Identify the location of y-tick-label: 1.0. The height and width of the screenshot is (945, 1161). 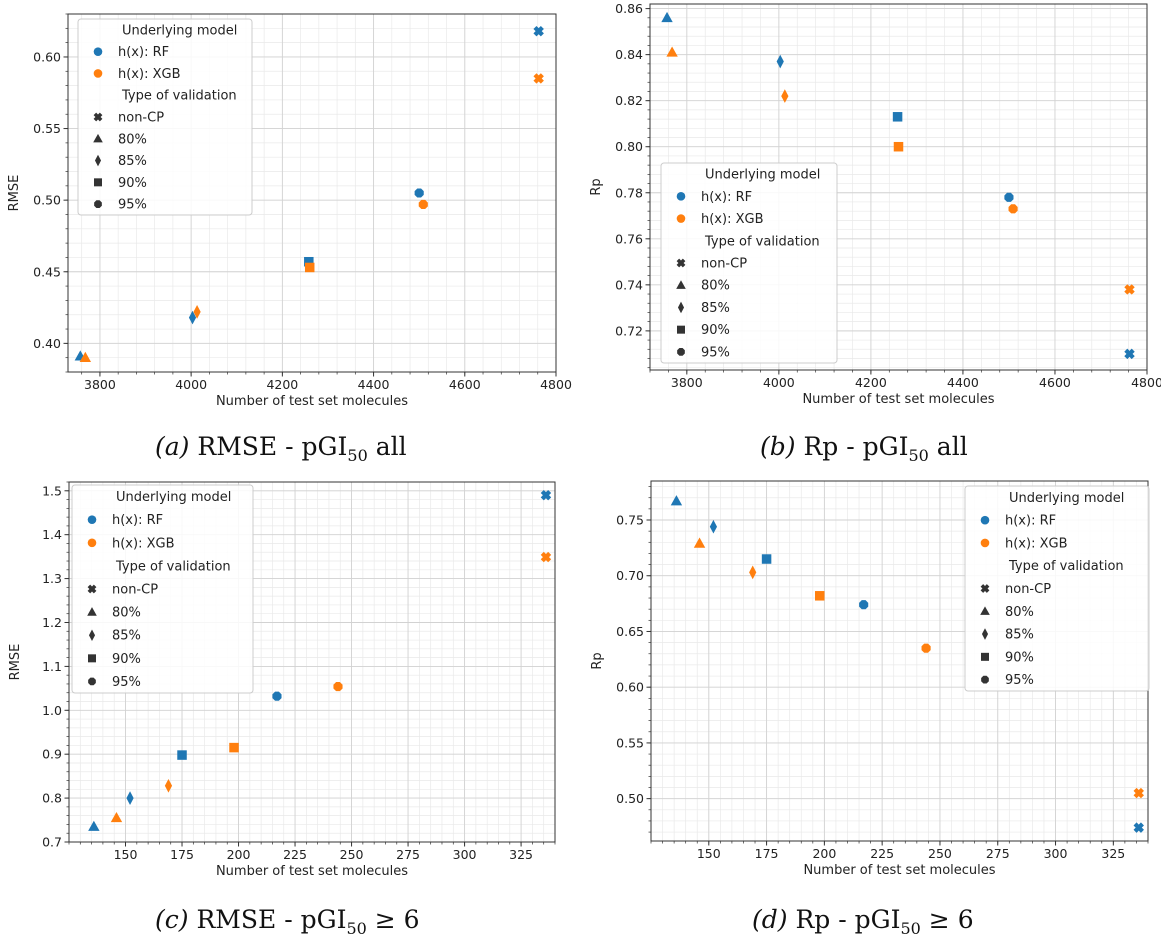
(52, 710).